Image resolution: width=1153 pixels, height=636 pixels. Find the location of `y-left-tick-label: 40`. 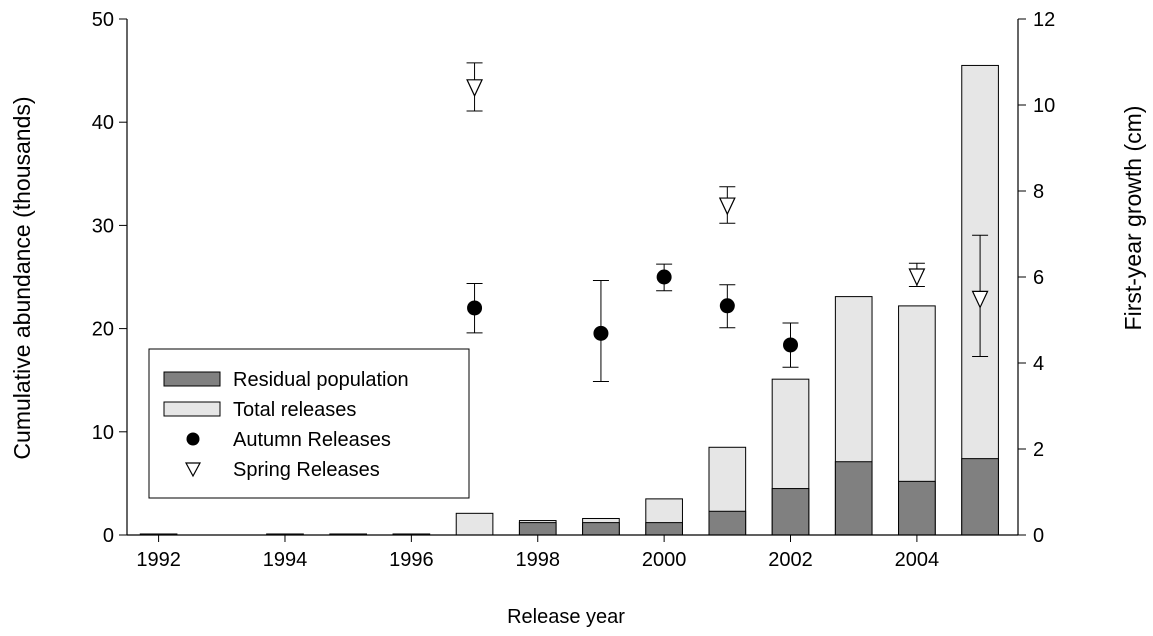

y-left-tick-label: 40 is located at coordinates (103, 123).